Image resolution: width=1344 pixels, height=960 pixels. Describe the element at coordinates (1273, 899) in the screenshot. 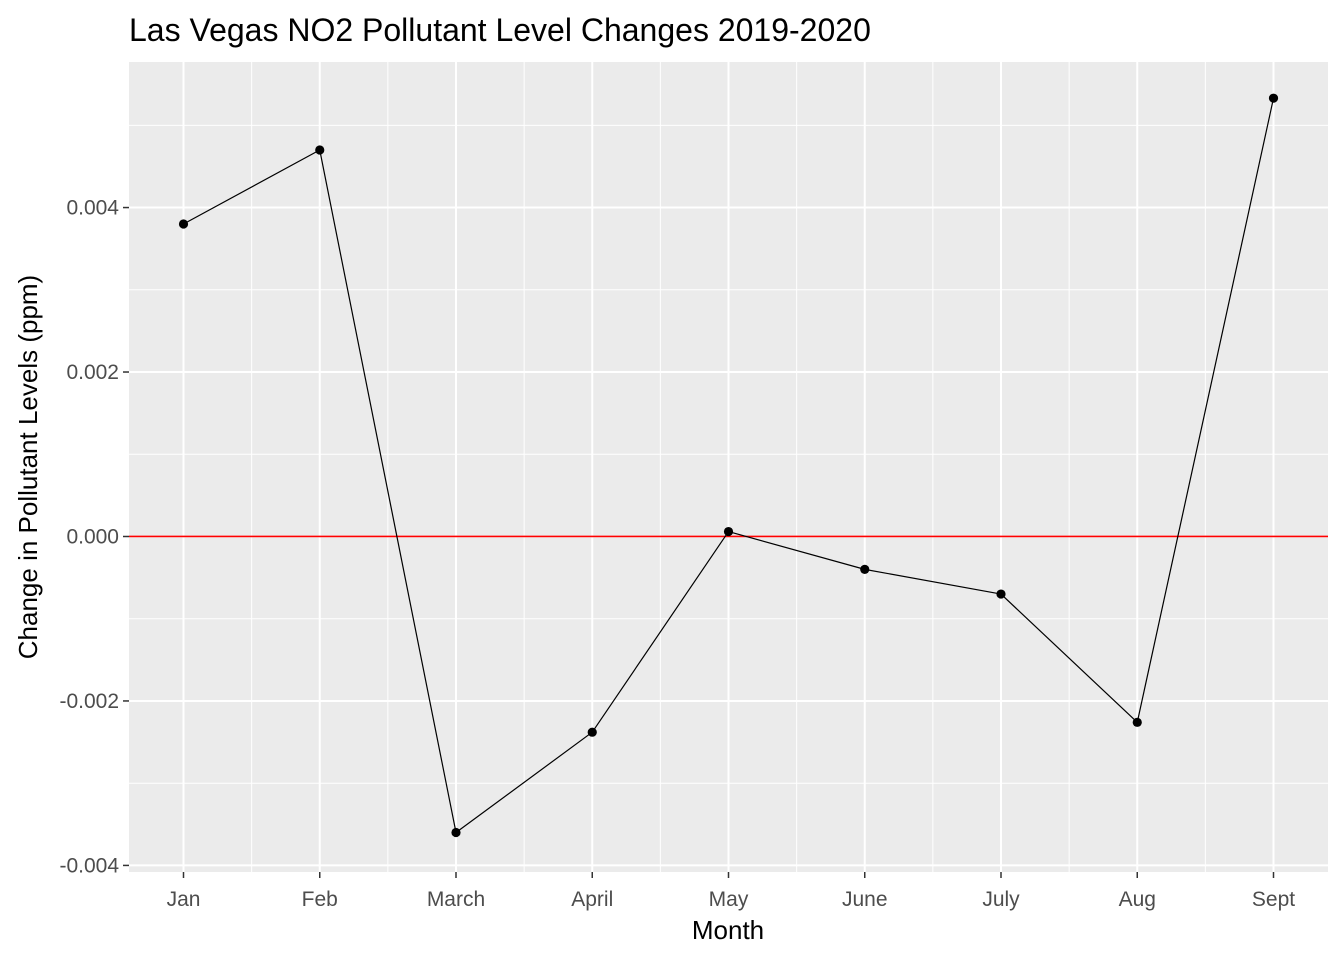

I see `x-tick-label-sept: Sept` at that location.